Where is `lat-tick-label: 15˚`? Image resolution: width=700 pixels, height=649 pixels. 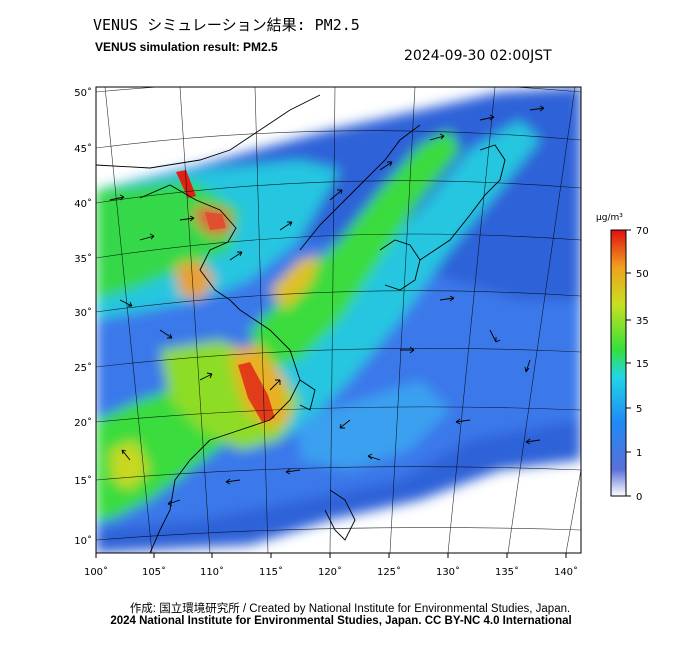
lat-tick-label: 15˚ is located at coordinates (83, 481).